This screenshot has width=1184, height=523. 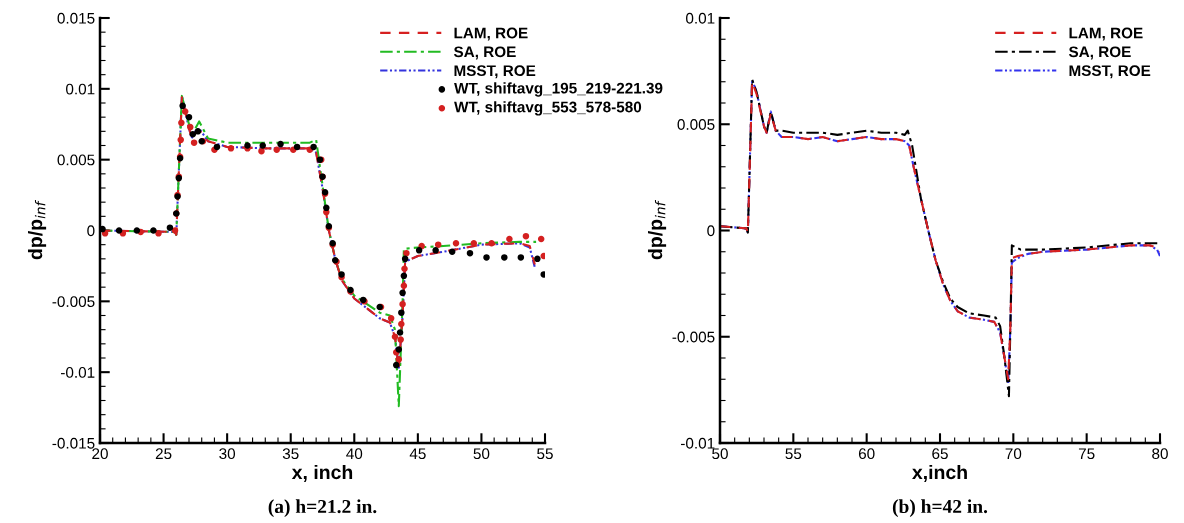 I want to click on x-tick-label: 70, so click(x=1013, y=454).